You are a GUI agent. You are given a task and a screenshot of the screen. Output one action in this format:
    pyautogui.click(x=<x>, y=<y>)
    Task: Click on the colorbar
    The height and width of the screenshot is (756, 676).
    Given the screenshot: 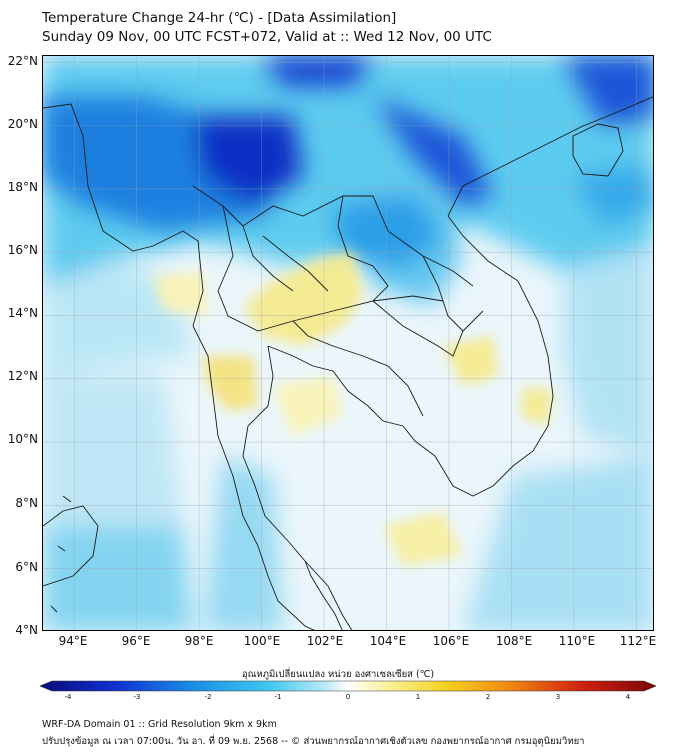 What is the action you would take?
    pyautogui.click(x=348, y=686)
    